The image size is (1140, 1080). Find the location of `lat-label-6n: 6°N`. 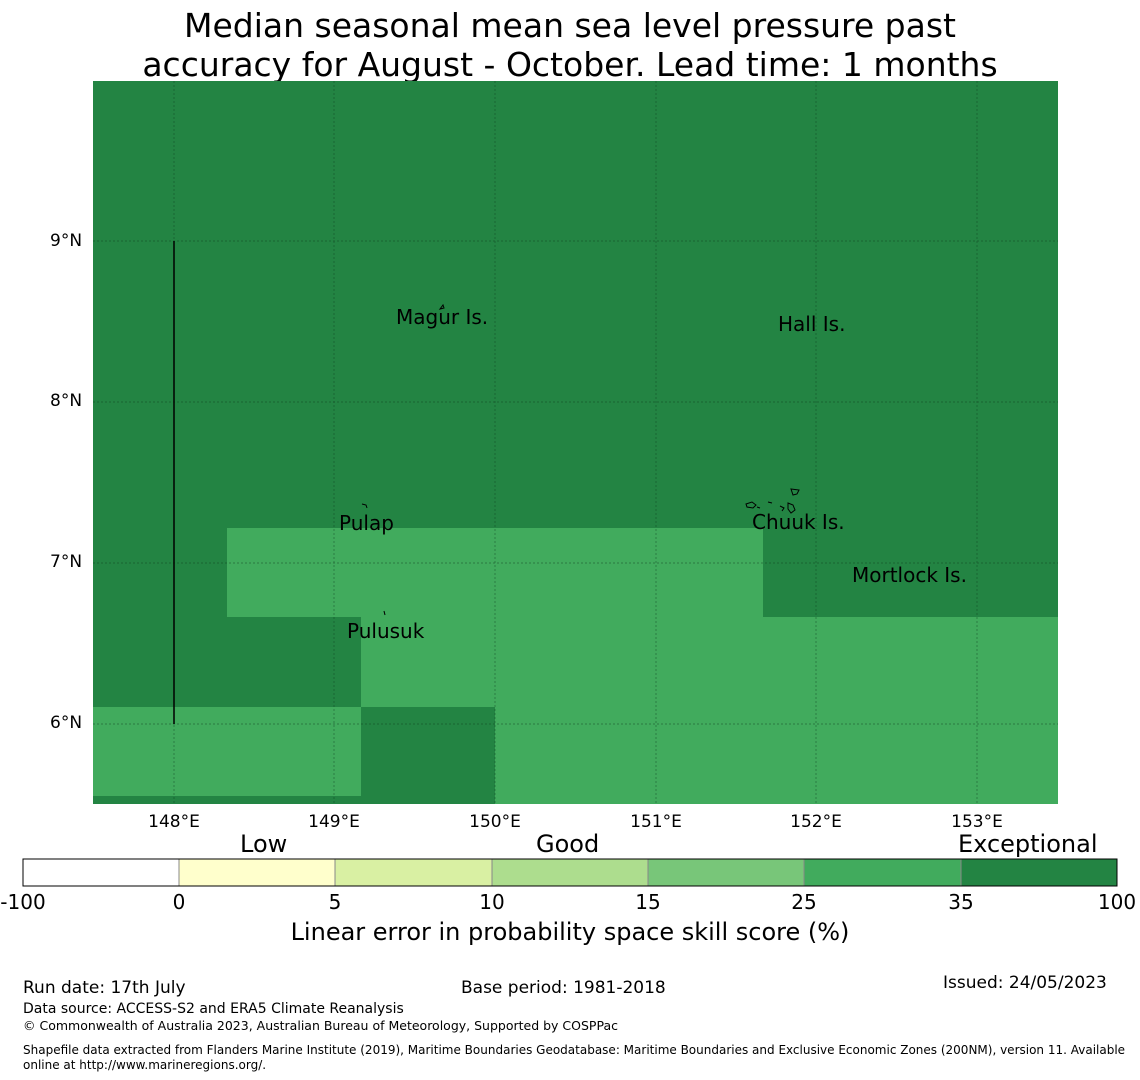

lat-label-6n: 6°N is located at coordinates (66, 723).